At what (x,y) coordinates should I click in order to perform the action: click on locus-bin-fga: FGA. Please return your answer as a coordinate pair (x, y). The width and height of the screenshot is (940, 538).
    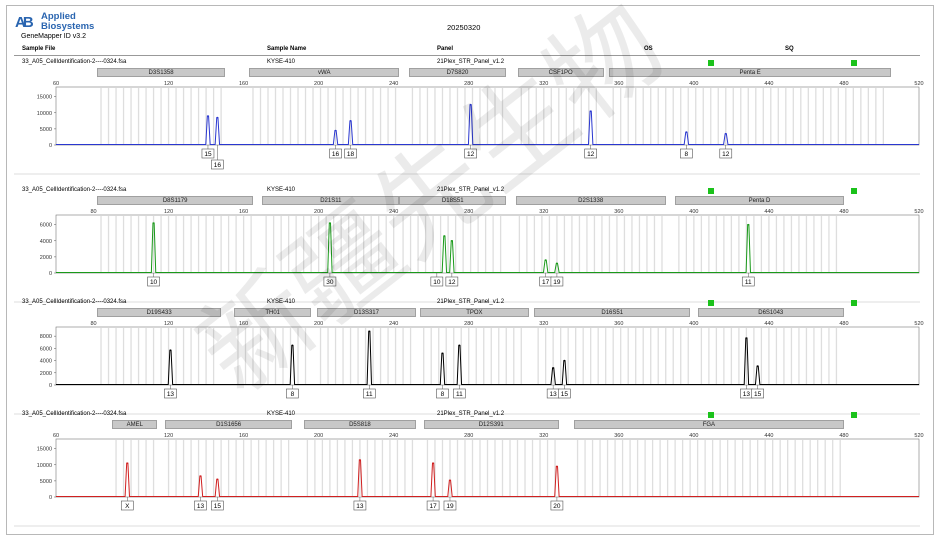
    Looking at the image, I should click on (708, 424).